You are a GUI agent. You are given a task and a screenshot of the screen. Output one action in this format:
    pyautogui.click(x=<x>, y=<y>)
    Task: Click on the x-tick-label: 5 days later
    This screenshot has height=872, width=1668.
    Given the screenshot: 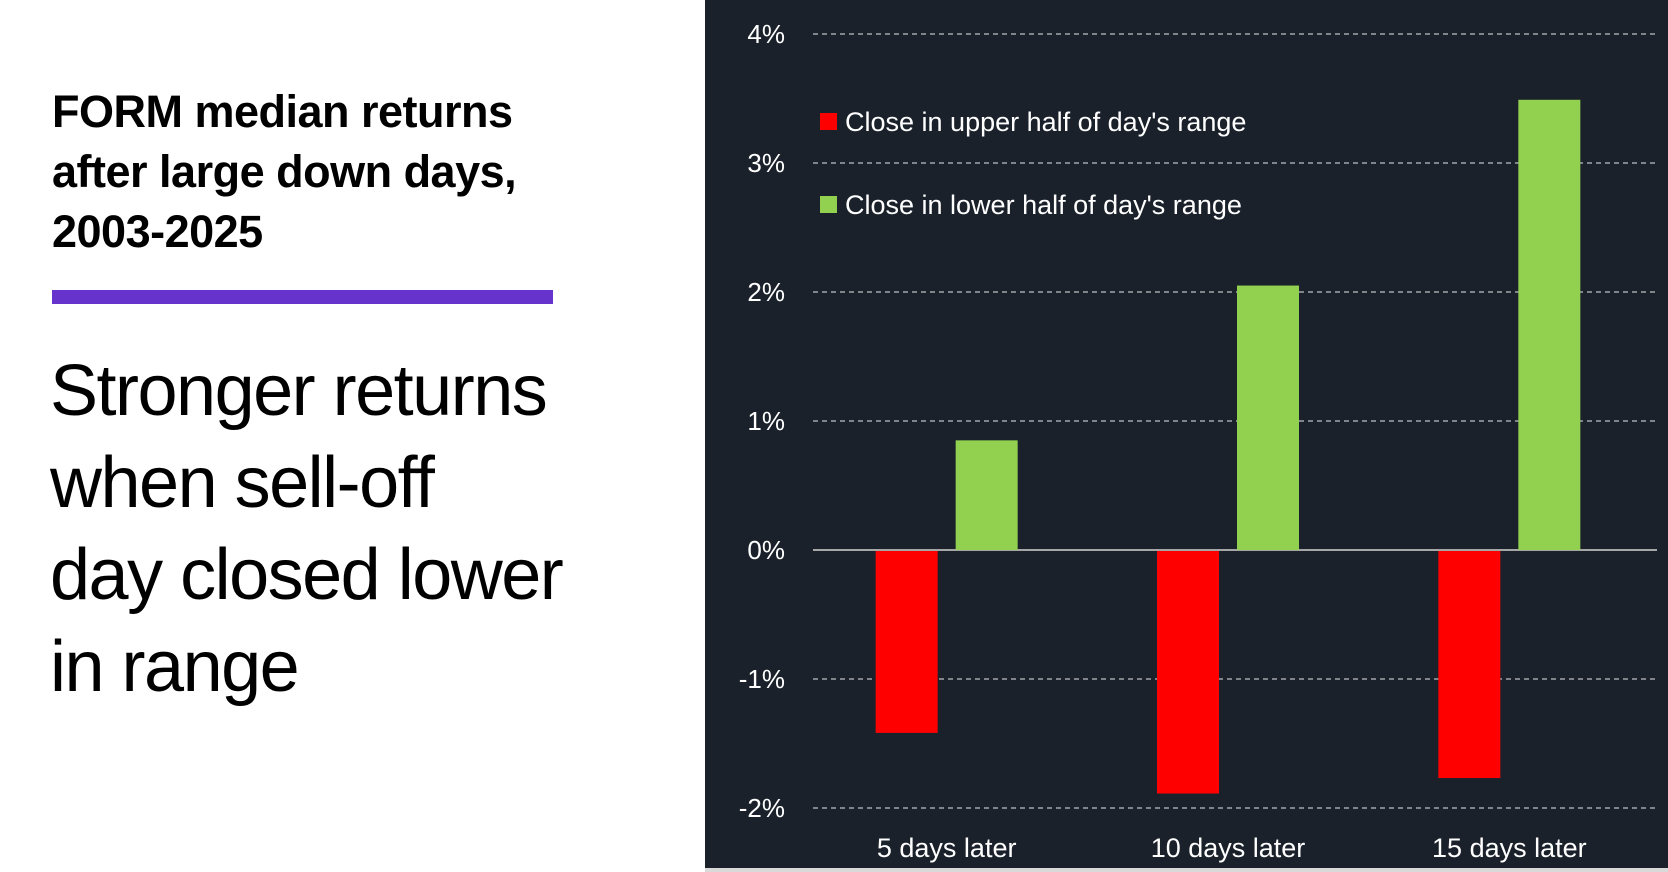 What is the action you would take?
    pyautogui.click(x=947, y=848)
    